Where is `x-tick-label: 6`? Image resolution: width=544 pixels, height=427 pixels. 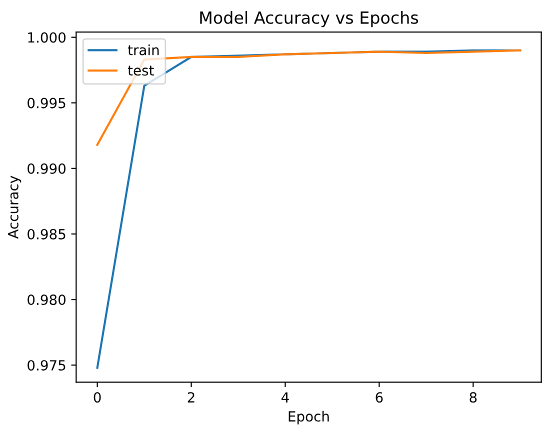 x-tick-label: 6 is located at coordinates (379, 397).